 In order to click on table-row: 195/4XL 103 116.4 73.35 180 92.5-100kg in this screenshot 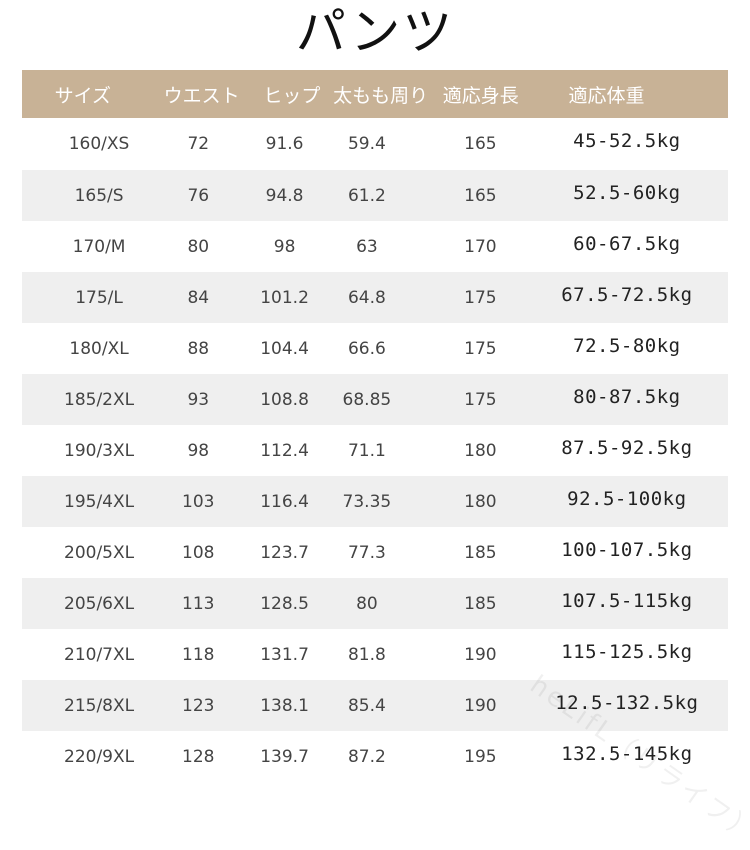, I will do `click(375, 501)`.